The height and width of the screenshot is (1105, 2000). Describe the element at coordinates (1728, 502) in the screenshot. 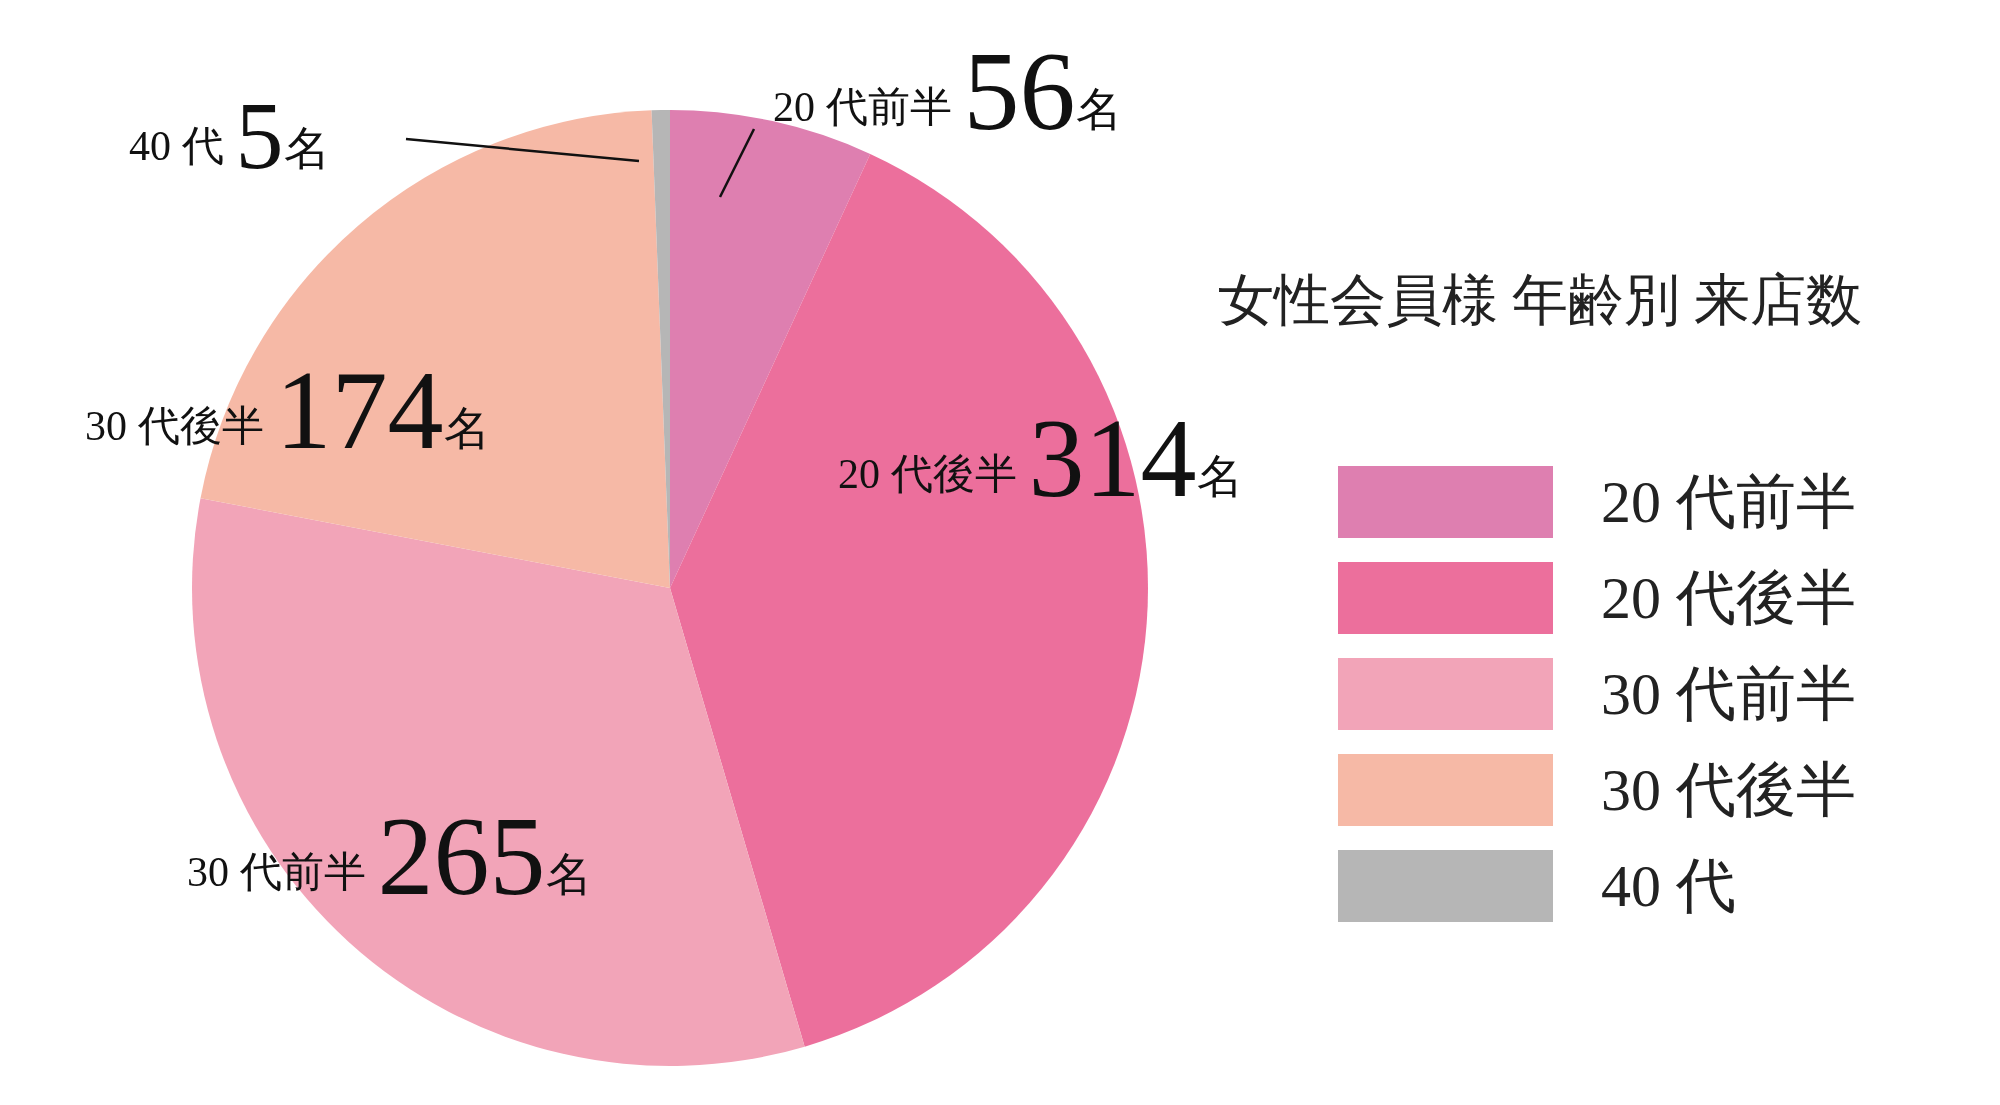

I see `legend-label: 20 代前半` at that location.